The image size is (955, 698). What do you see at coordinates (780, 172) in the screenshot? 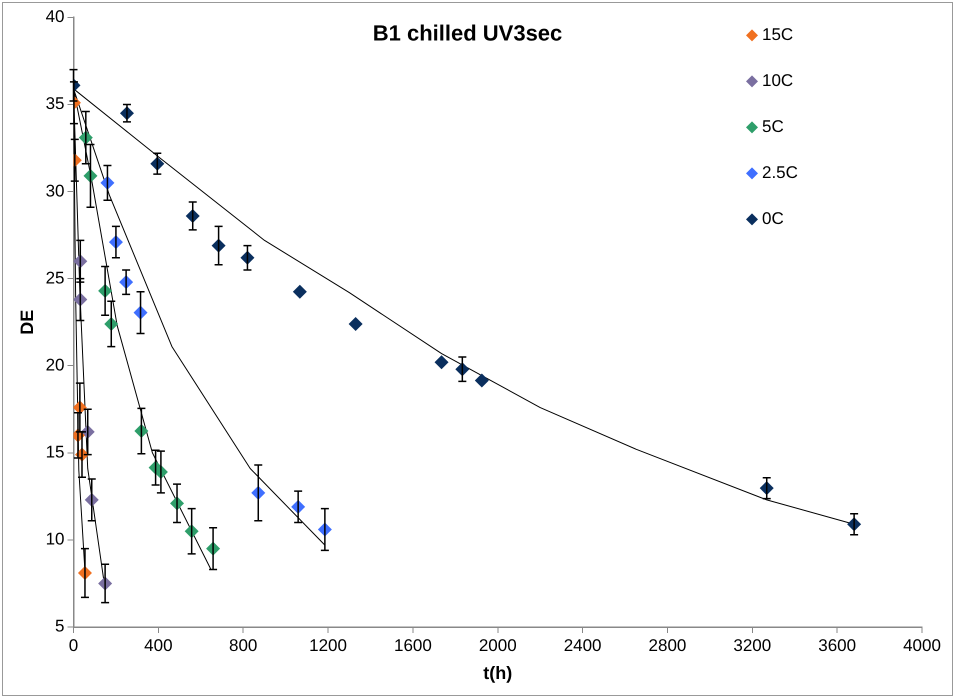
I see `legend-label: 2.5C` at bounding box center [780, 172].